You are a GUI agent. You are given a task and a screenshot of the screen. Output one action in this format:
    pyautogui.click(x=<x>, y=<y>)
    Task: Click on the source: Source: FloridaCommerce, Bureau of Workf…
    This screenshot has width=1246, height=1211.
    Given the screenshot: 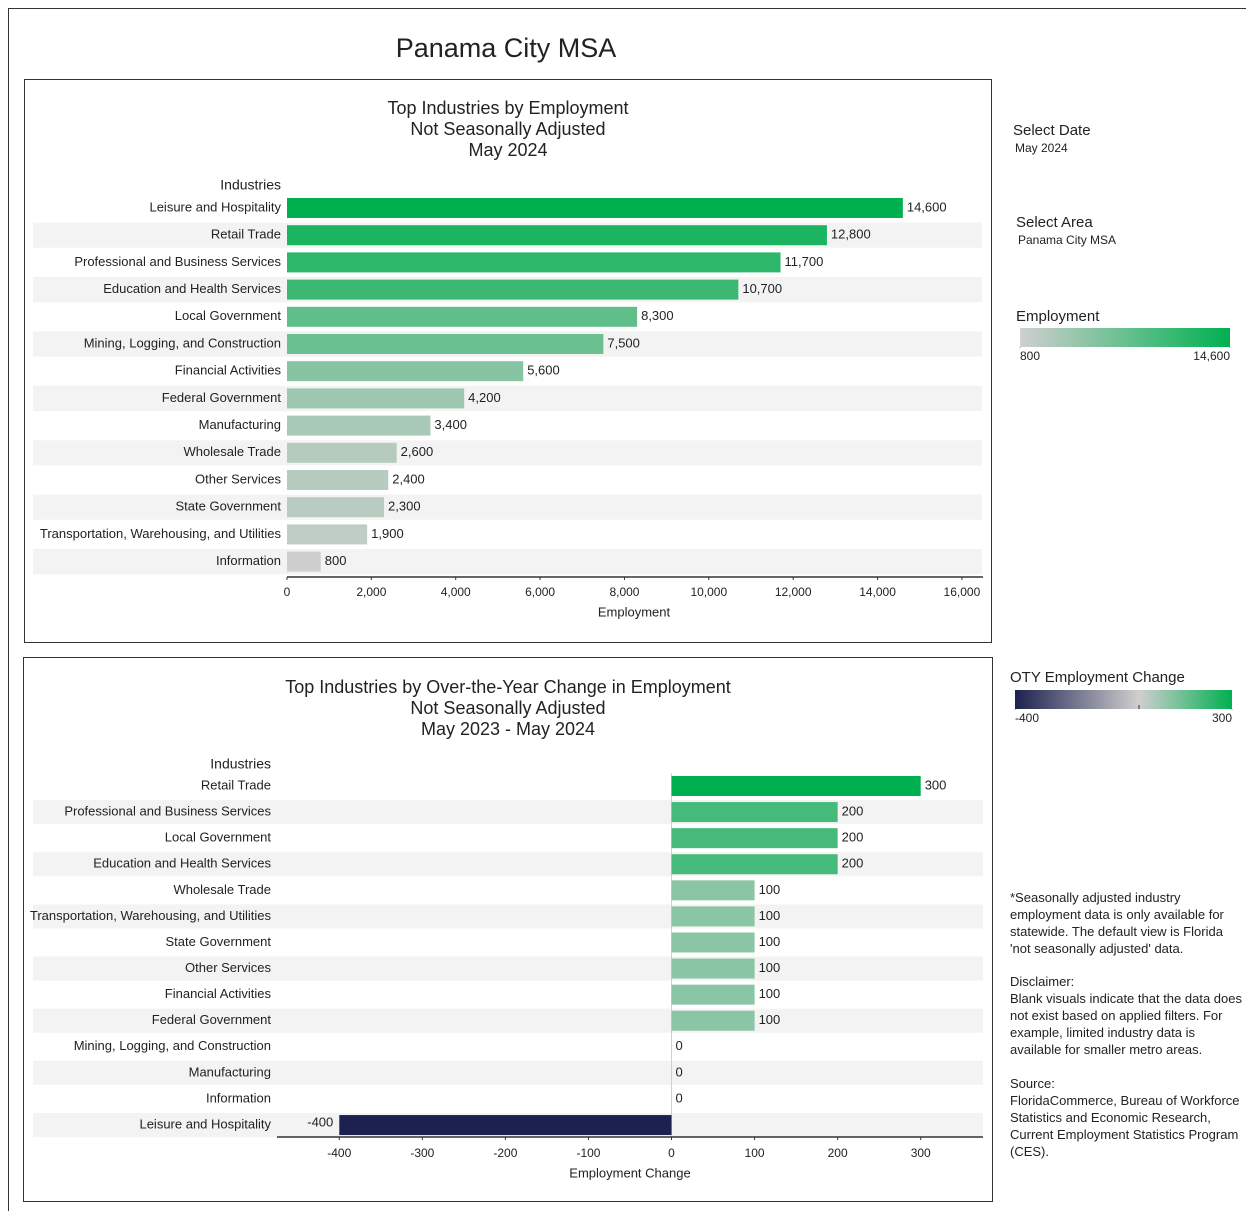 What is the action you would take?
    pyautogui.click(x=1128, y=1117)
    